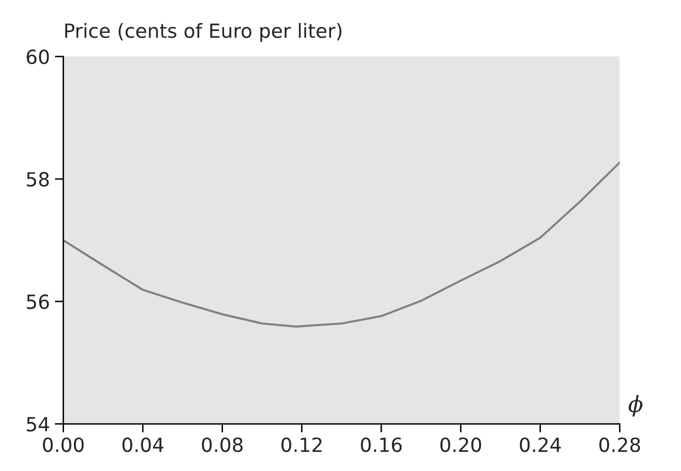 This screenshot has width=681, height=471. Describe the element at coordinates (222, 444) in the screenshot. I see `x-tick-label: 0.08` at that location.